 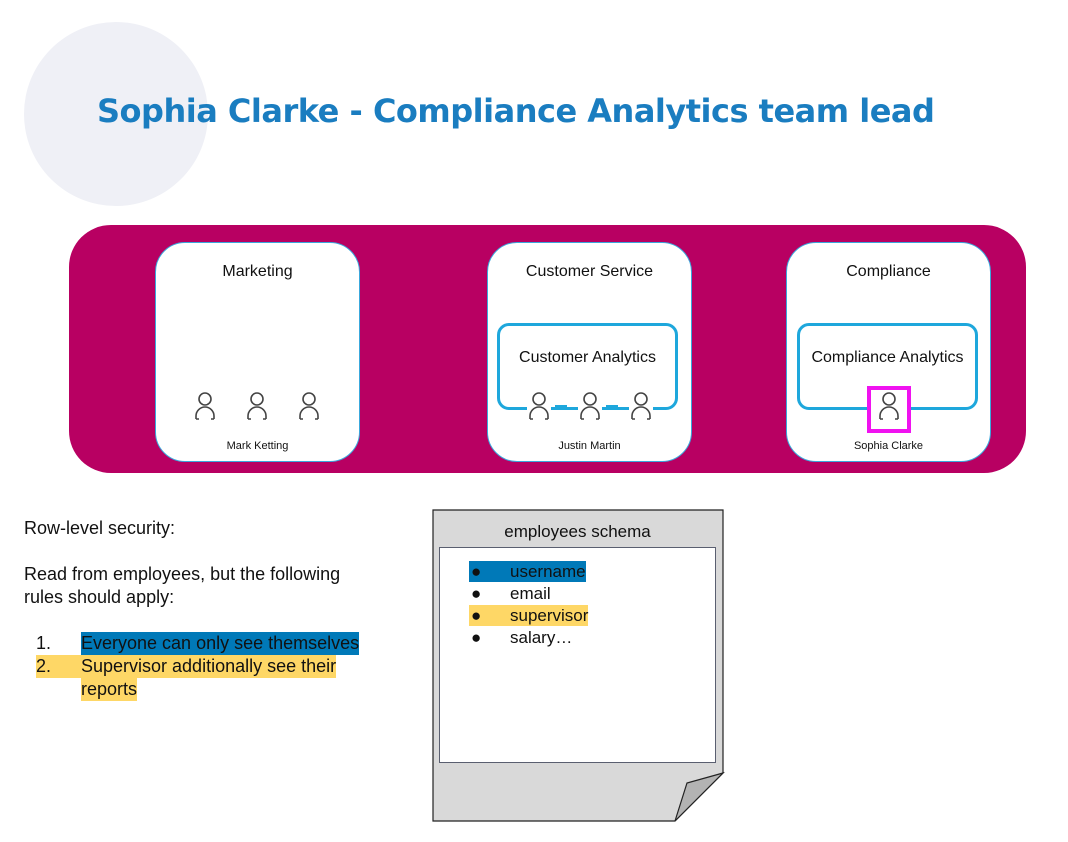 I want to click on decorative-circle, so click(x=116, y=114).